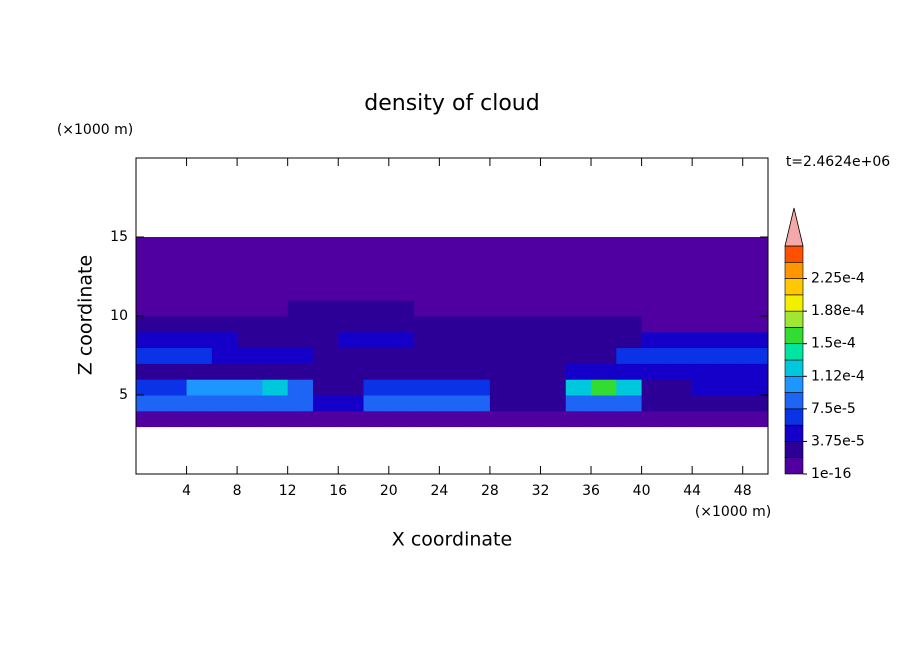  Describe the element at coordinates (123, 395) in the screenshot. I see `y-tick-label: 5` at that location.